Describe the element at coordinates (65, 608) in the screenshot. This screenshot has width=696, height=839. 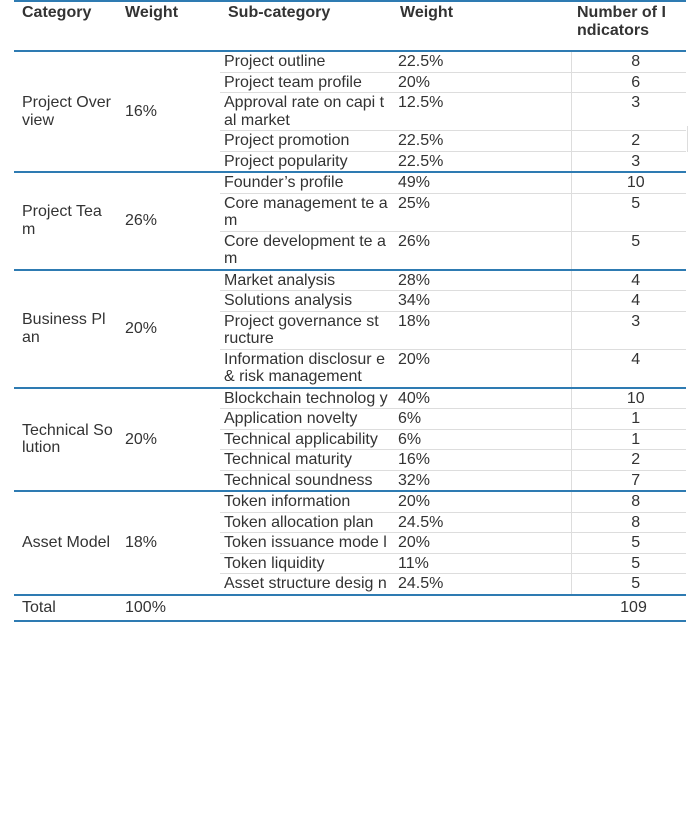
I see `total-label: Total` at that location.